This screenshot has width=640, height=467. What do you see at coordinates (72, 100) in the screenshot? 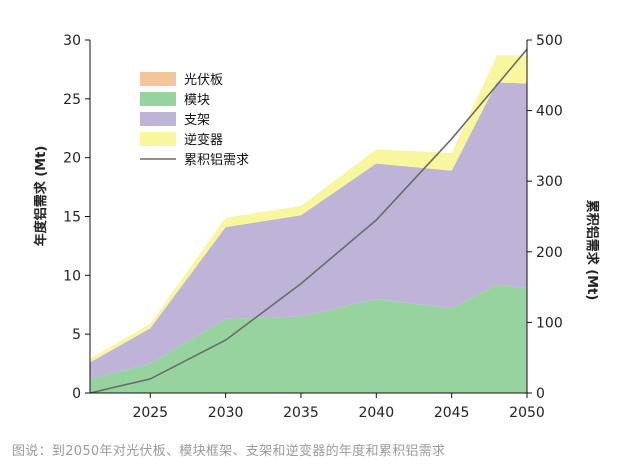
I see `y-tick-label-left: 25` at bounding box center [72, 100].